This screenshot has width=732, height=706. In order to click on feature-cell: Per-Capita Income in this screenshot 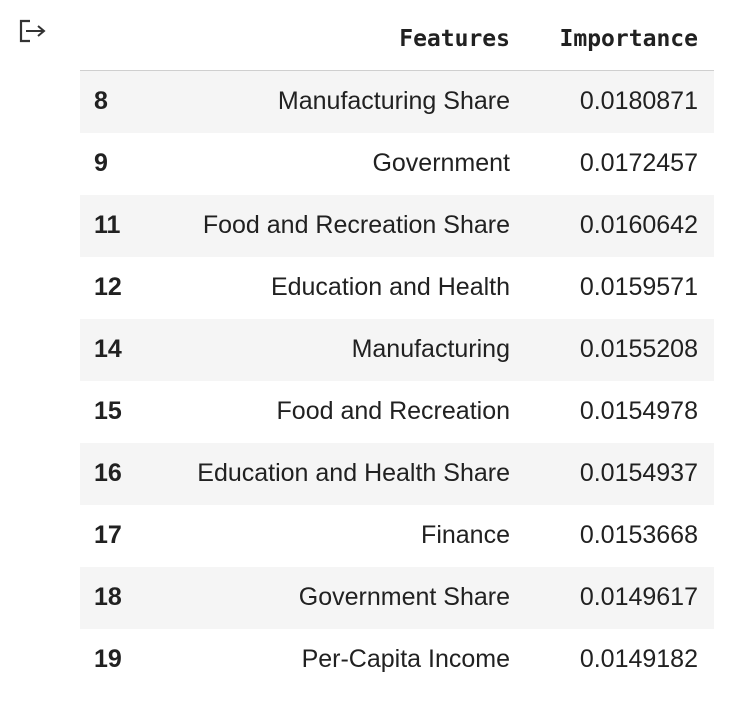, I will do `click(405, 659)`.